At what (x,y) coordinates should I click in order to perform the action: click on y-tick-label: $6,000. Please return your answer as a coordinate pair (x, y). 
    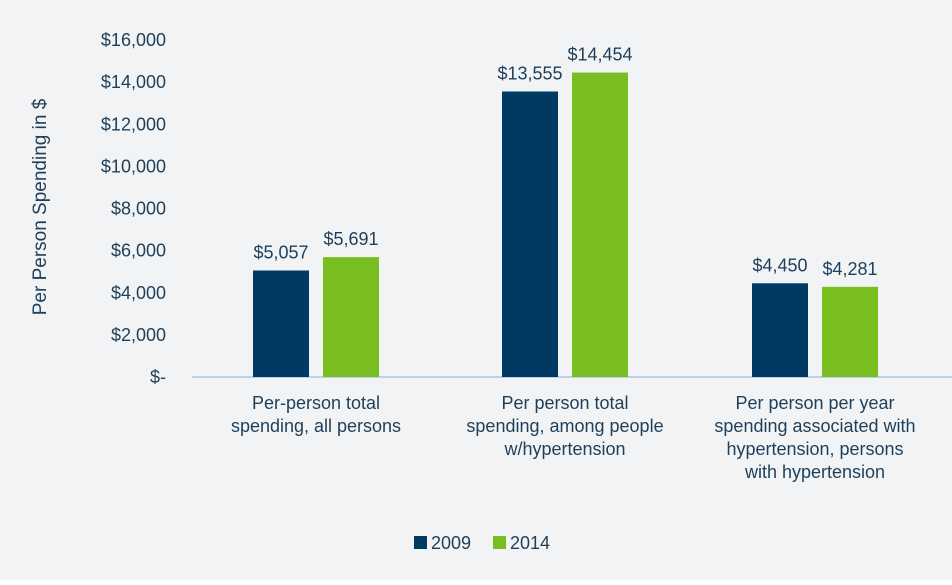
    Looking at the image, I should click on (138, 251).